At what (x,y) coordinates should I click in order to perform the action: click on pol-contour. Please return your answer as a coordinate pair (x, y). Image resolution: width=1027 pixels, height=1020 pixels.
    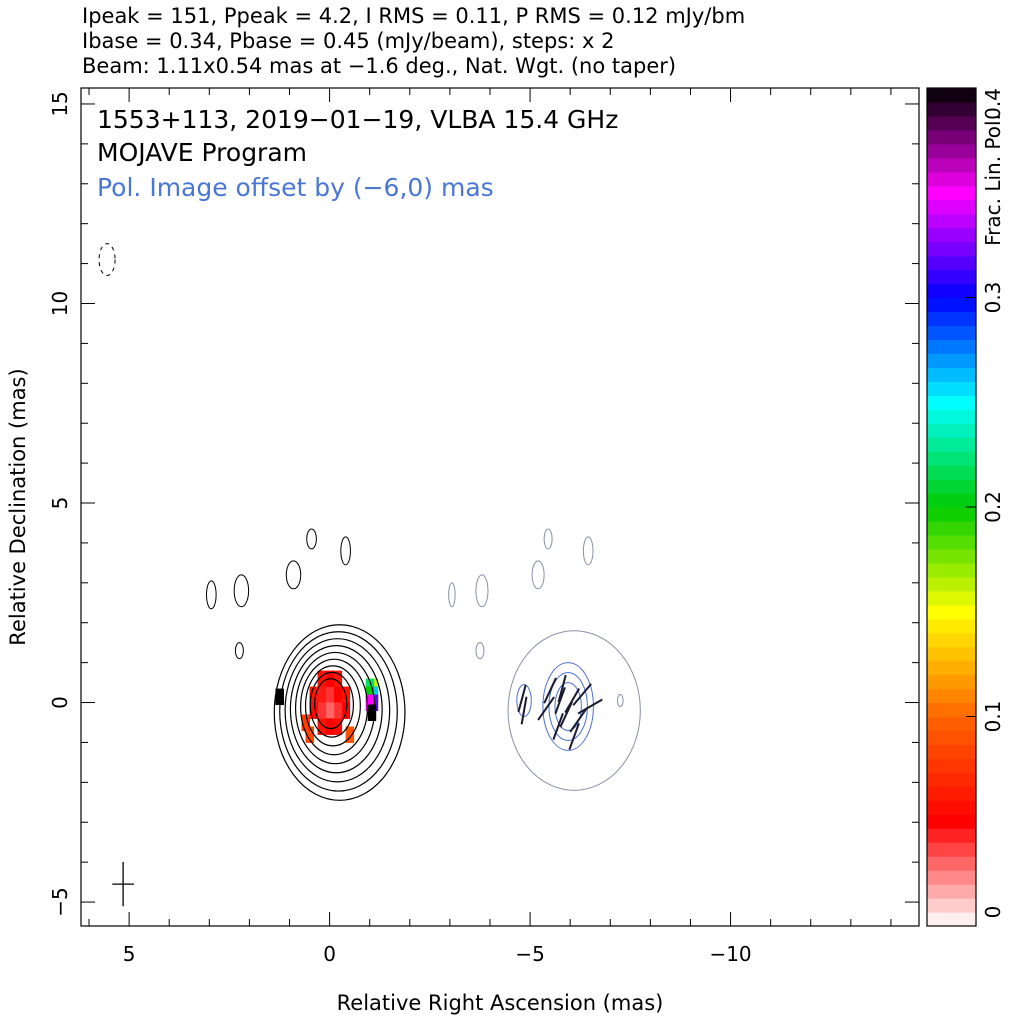
    Looking at the image, I should click on (568, 706).